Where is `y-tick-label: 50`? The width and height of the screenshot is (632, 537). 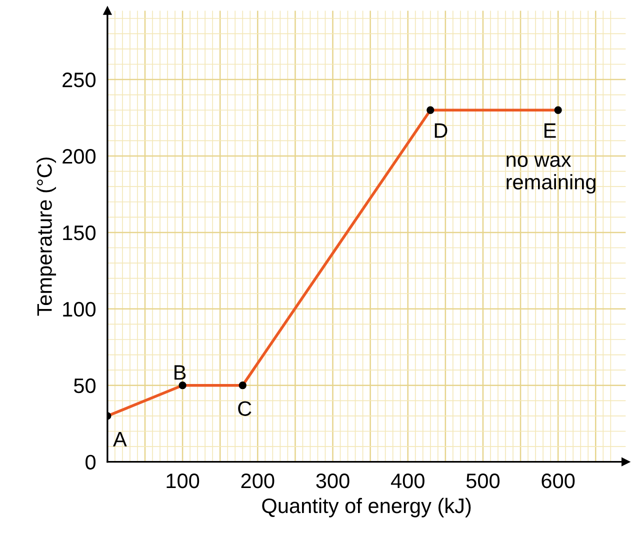 y-tick-label: 50 is located at coordinates (85, 386).